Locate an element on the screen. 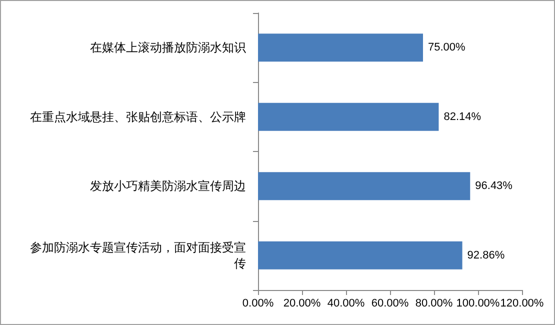 This screenshot has width=555, height=325. x-tick-label: 60.00% is located at coordinates (390, 304).